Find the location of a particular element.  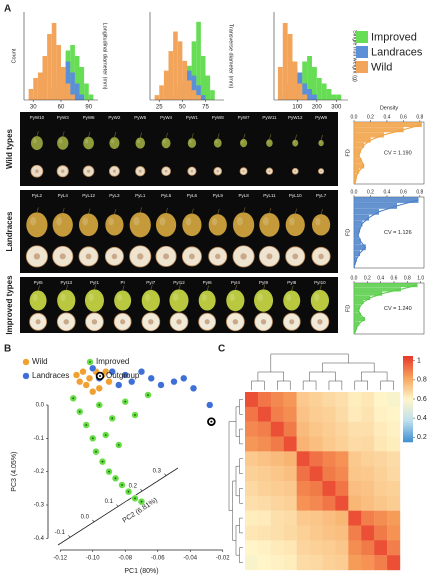

x-tick-label: -0.02 is located at coordinates (223, 559).